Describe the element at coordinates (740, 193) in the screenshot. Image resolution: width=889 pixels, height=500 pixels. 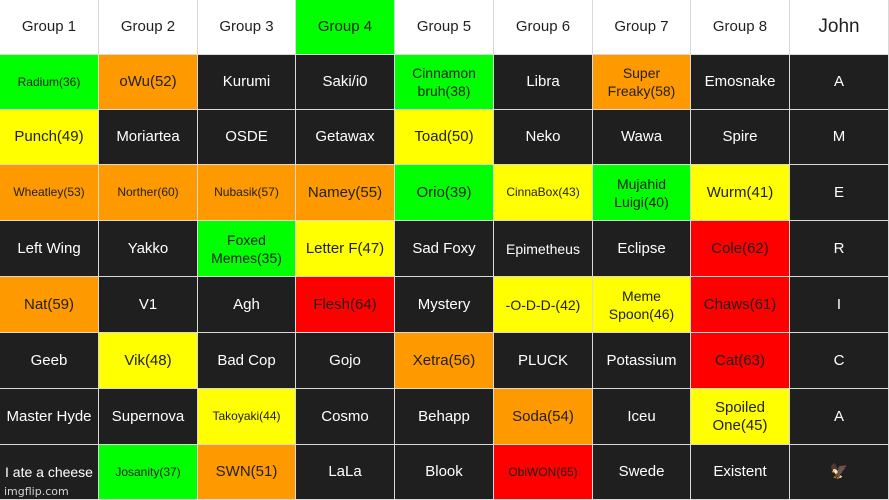
I see `grid-cell: Wurm(41)` at that location.